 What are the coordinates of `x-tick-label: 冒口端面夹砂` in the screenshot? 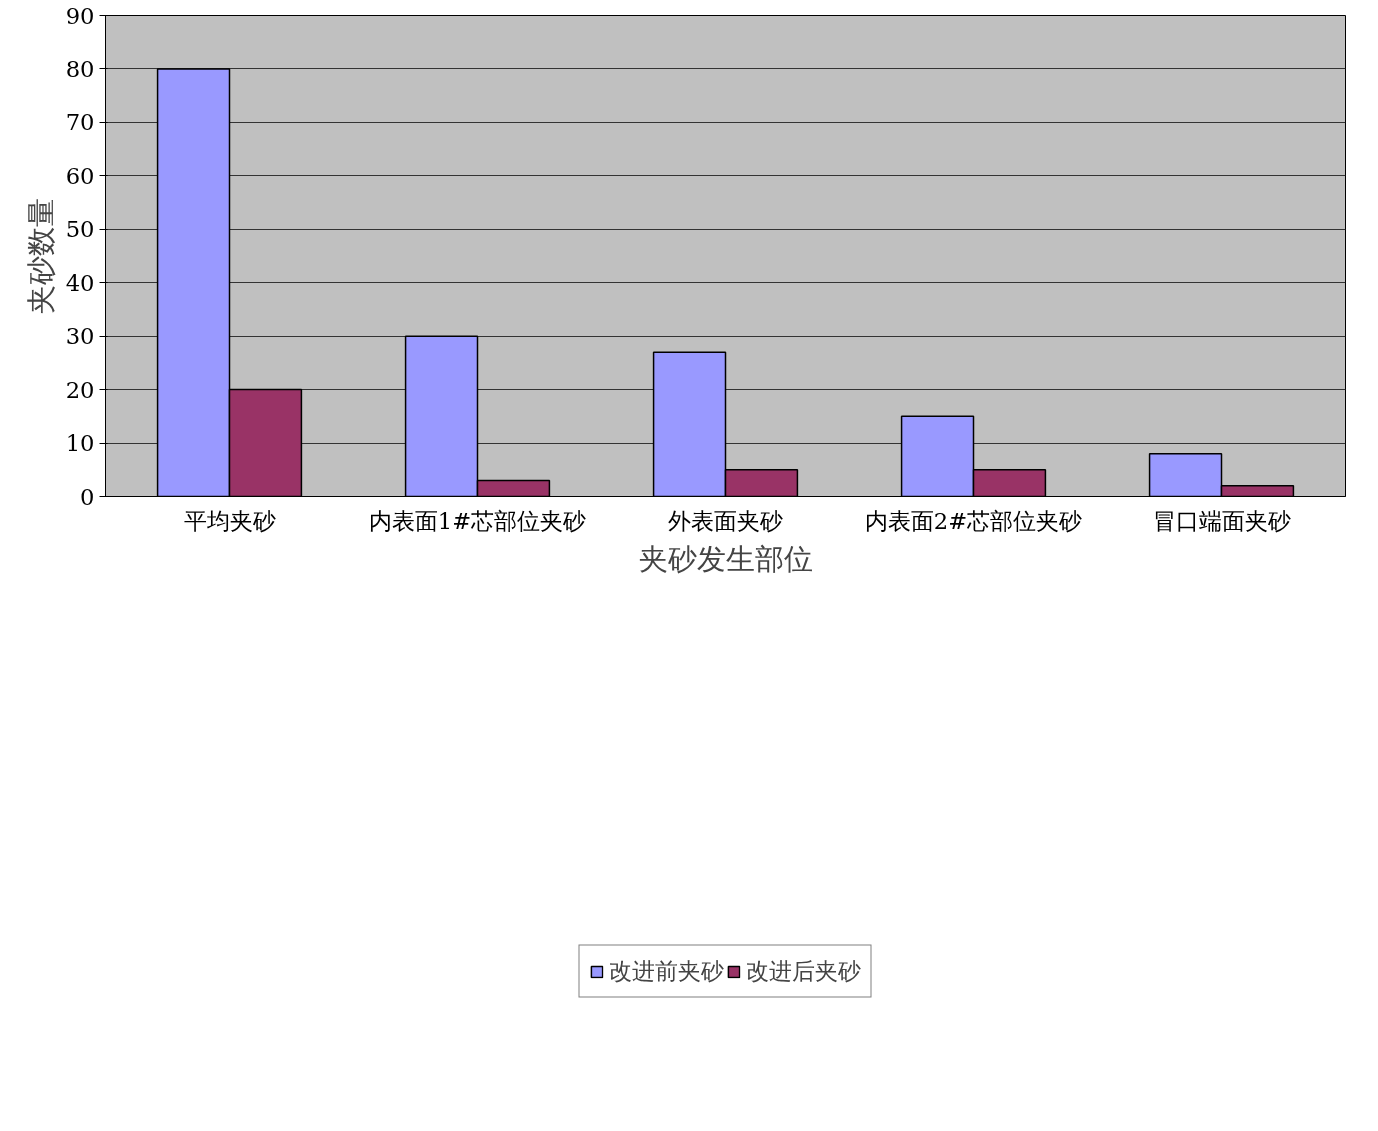 It's located at (1221, 520).